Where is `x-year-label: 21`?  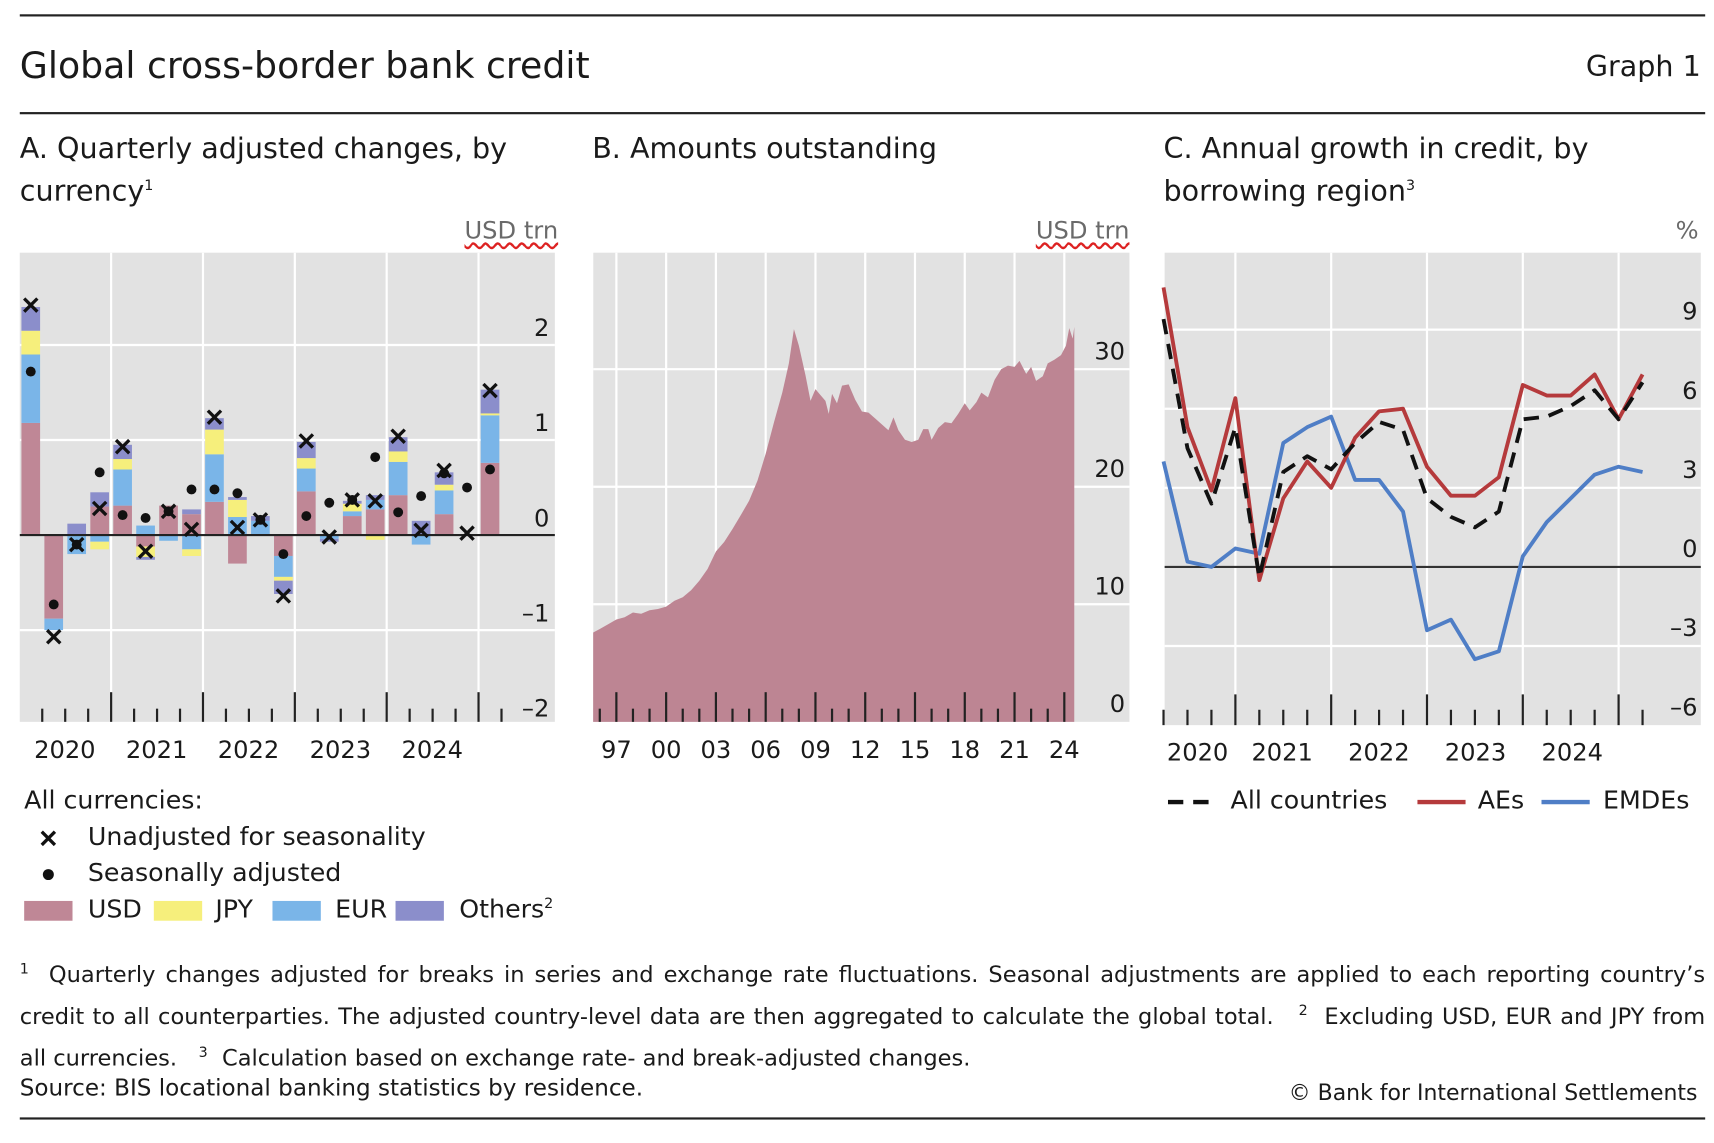
x-year-label: 21 is located at coordinates (1014, 750).